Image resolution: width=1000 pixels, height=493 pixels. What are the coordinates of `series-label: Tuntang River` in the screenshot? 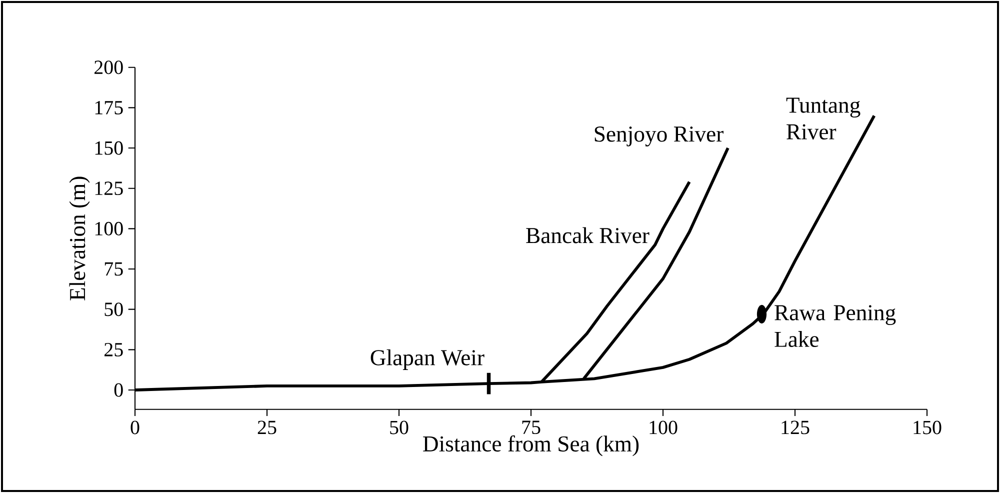 It's located at (823, 119).